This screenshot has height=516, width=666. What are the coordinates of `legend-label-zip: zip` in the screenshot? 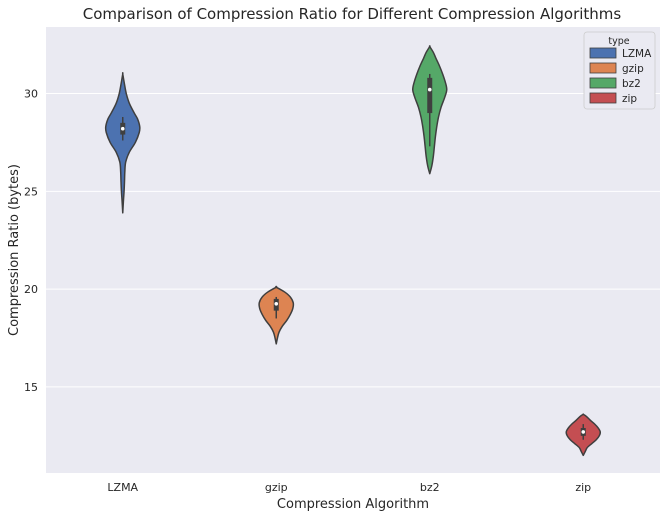 It's located at (629, 99).